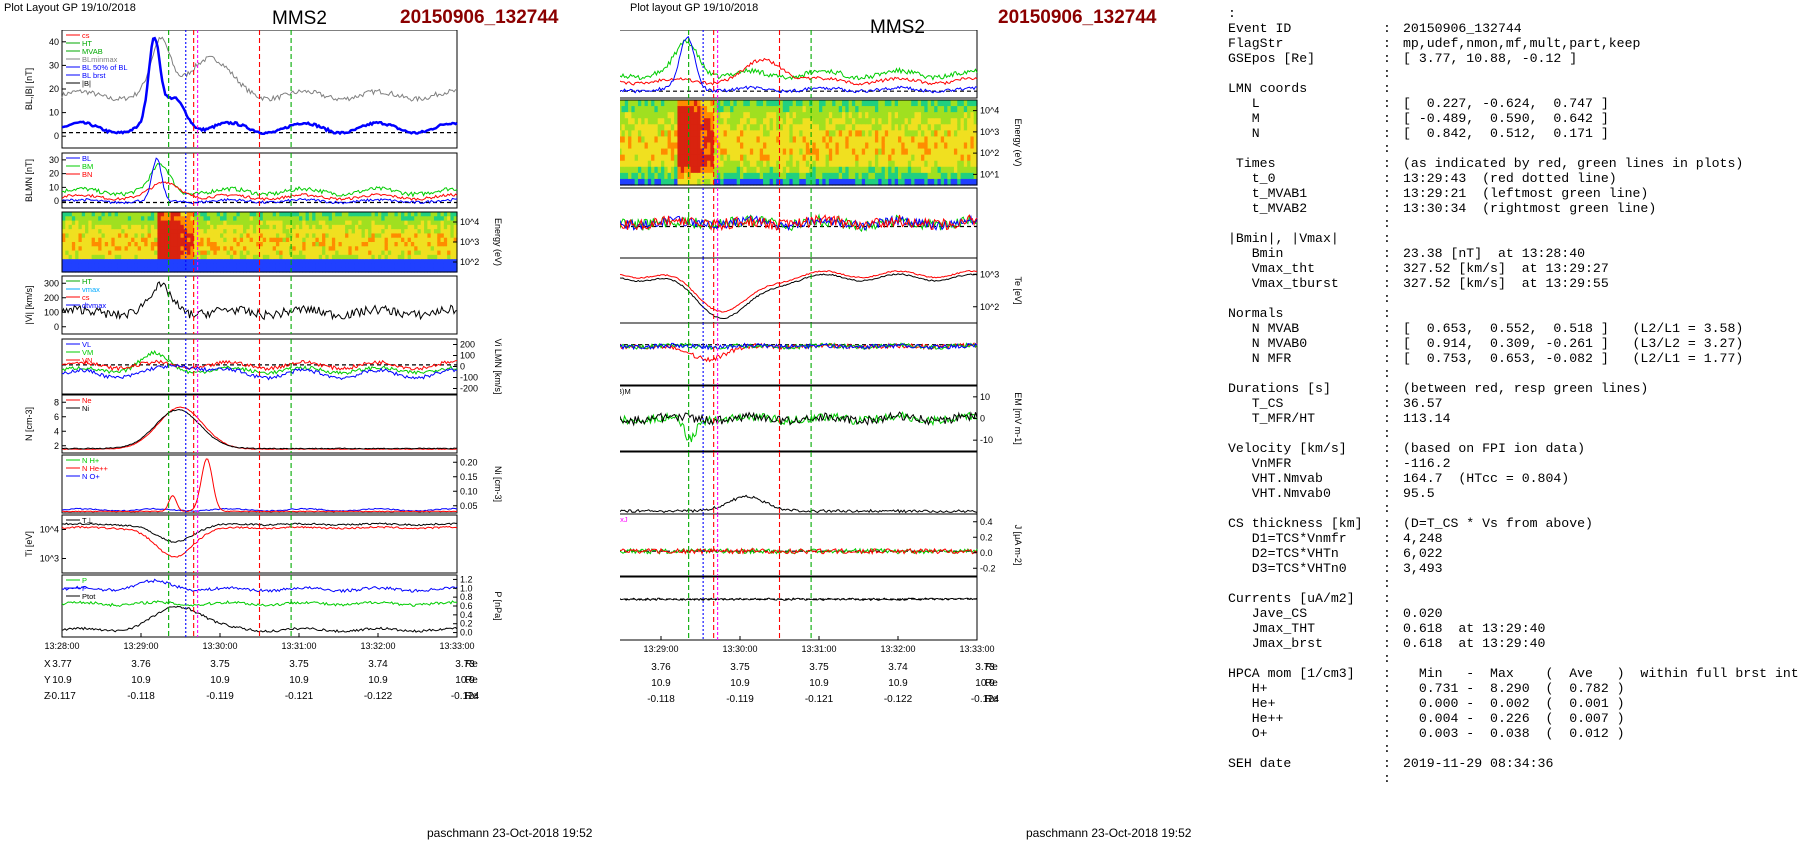 The width and height of the screenshot is (1804, 841). I want to click on ytick-label: 30, so click(54, 65).